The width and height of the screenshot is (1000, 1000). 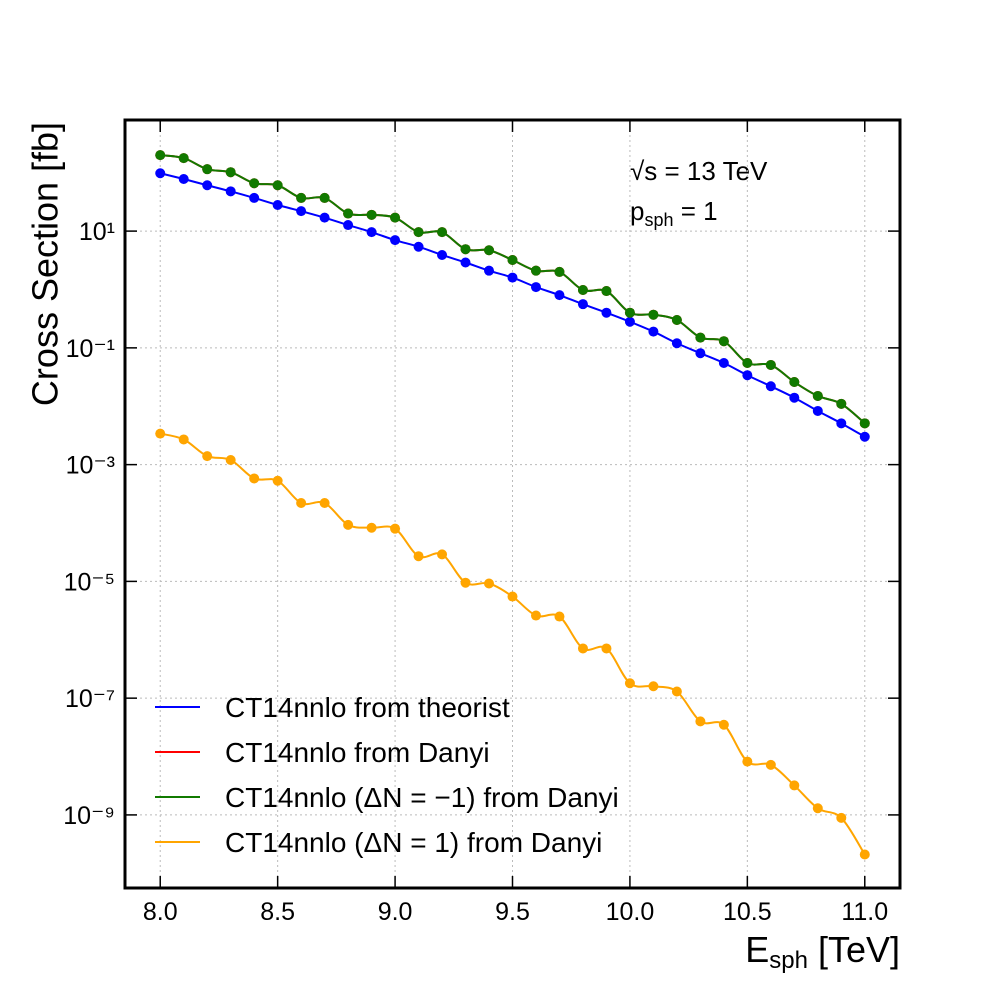 What do you see at coordinates (512, 912) in the screenshot?
I see `x-tick-label: 9.5` at bounding box center [512, 912].